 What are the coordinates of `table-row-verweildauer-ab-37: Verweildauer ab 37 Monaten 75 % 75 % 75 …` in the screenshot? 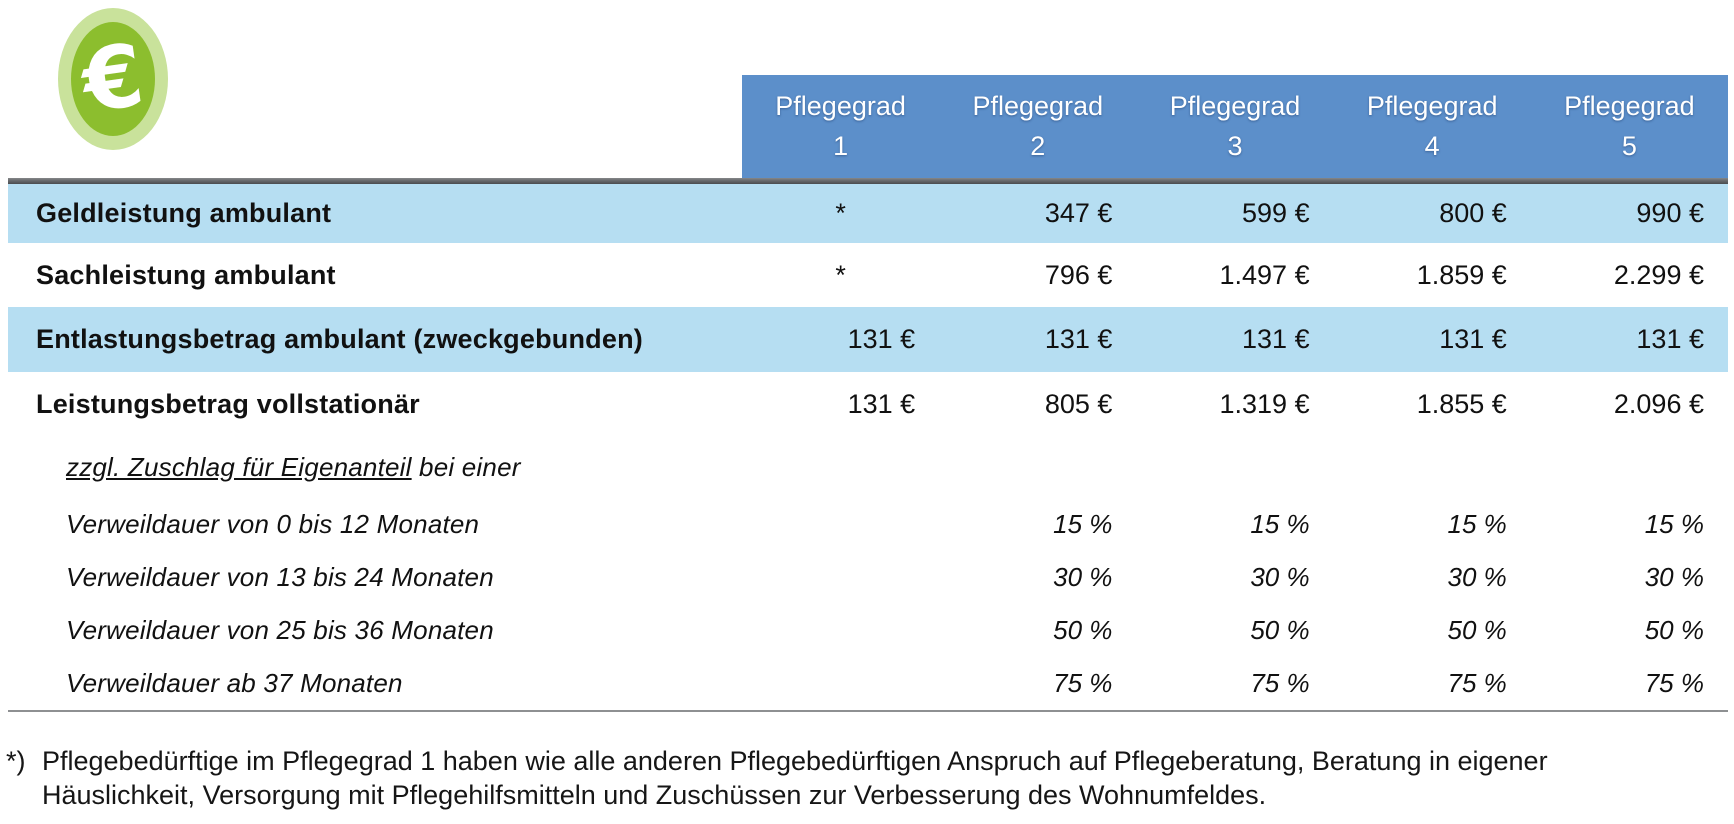 It's located at (868, 683).